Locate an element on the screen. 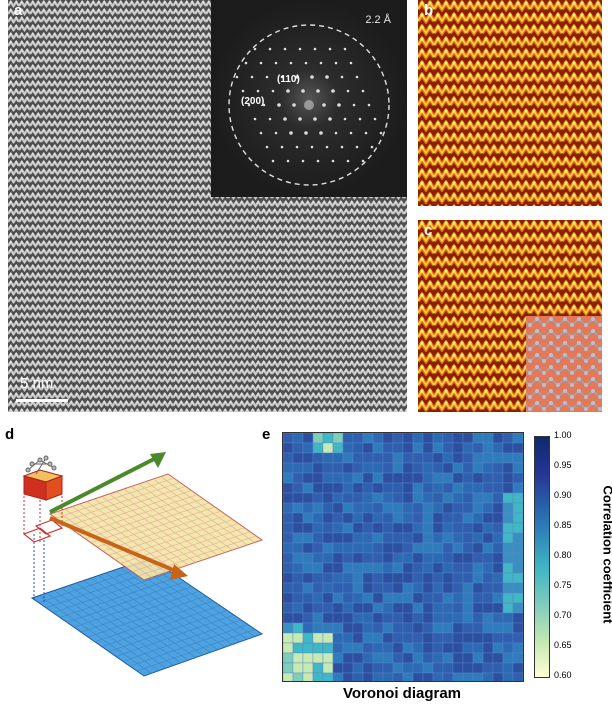  panel-b-filtered-image: b is located at coordinates (510, 103).